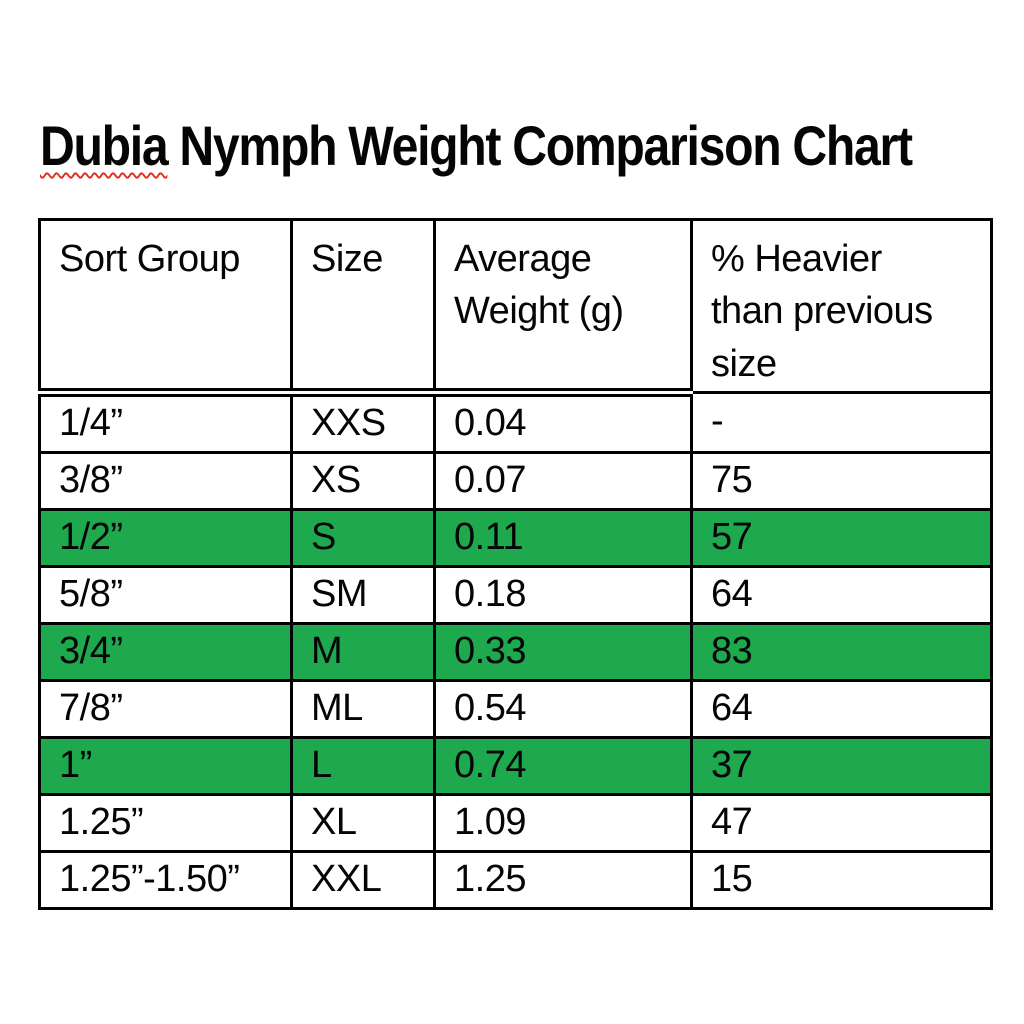  I want to click on col-header-sort-group: Sort Group, so click(165, 307).